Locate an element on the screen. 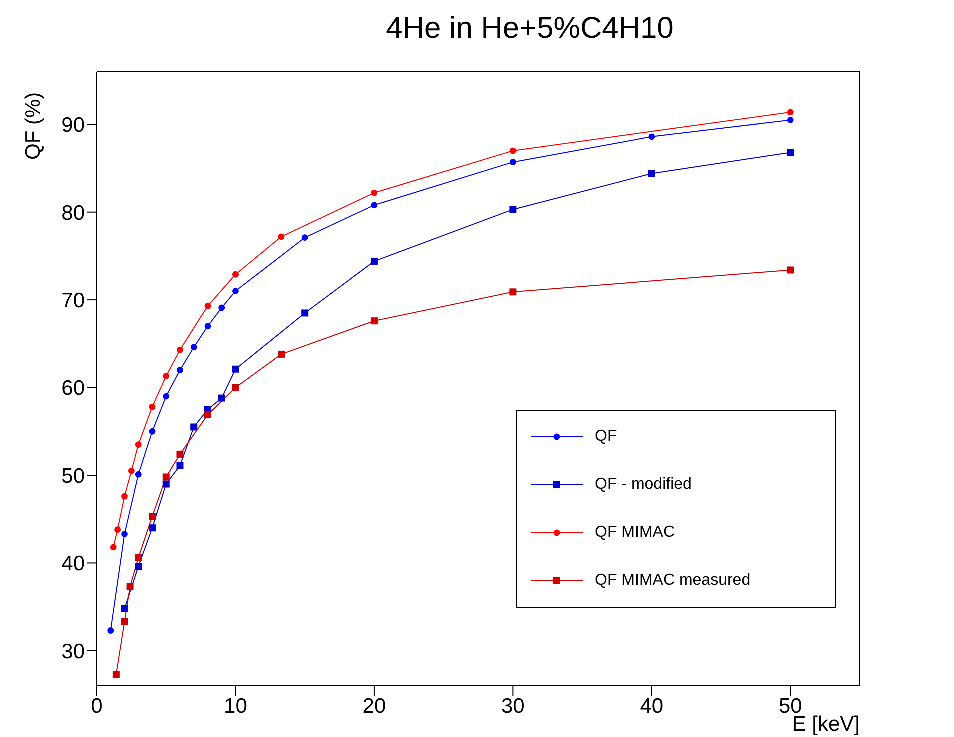  y-tick-label: 60 is located at coordinates (73, 388).